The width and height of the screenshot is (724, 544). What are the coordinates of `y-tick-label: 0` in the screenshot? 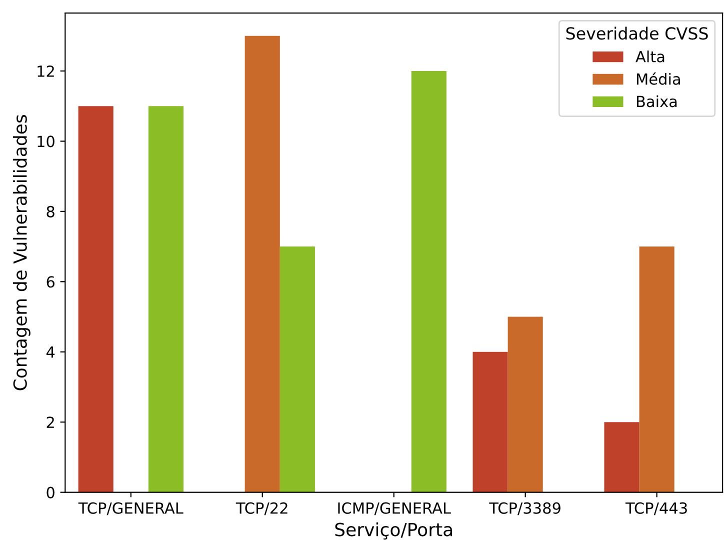 It's located at (50, 492).